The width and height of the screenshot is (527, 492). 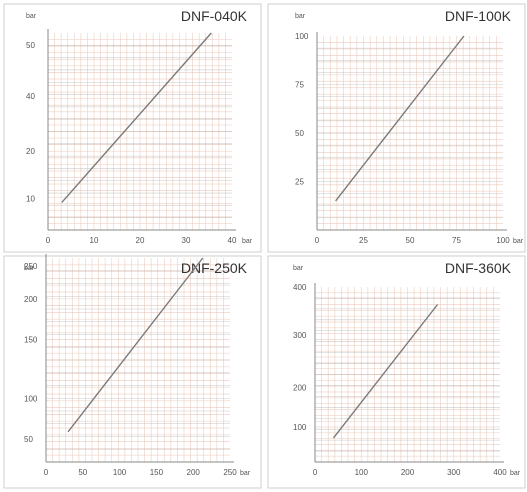 What do you see at coordinates (186, 240) in the screenshot?
I see `x-tick-label: 30` at bounding box center [186, 240].